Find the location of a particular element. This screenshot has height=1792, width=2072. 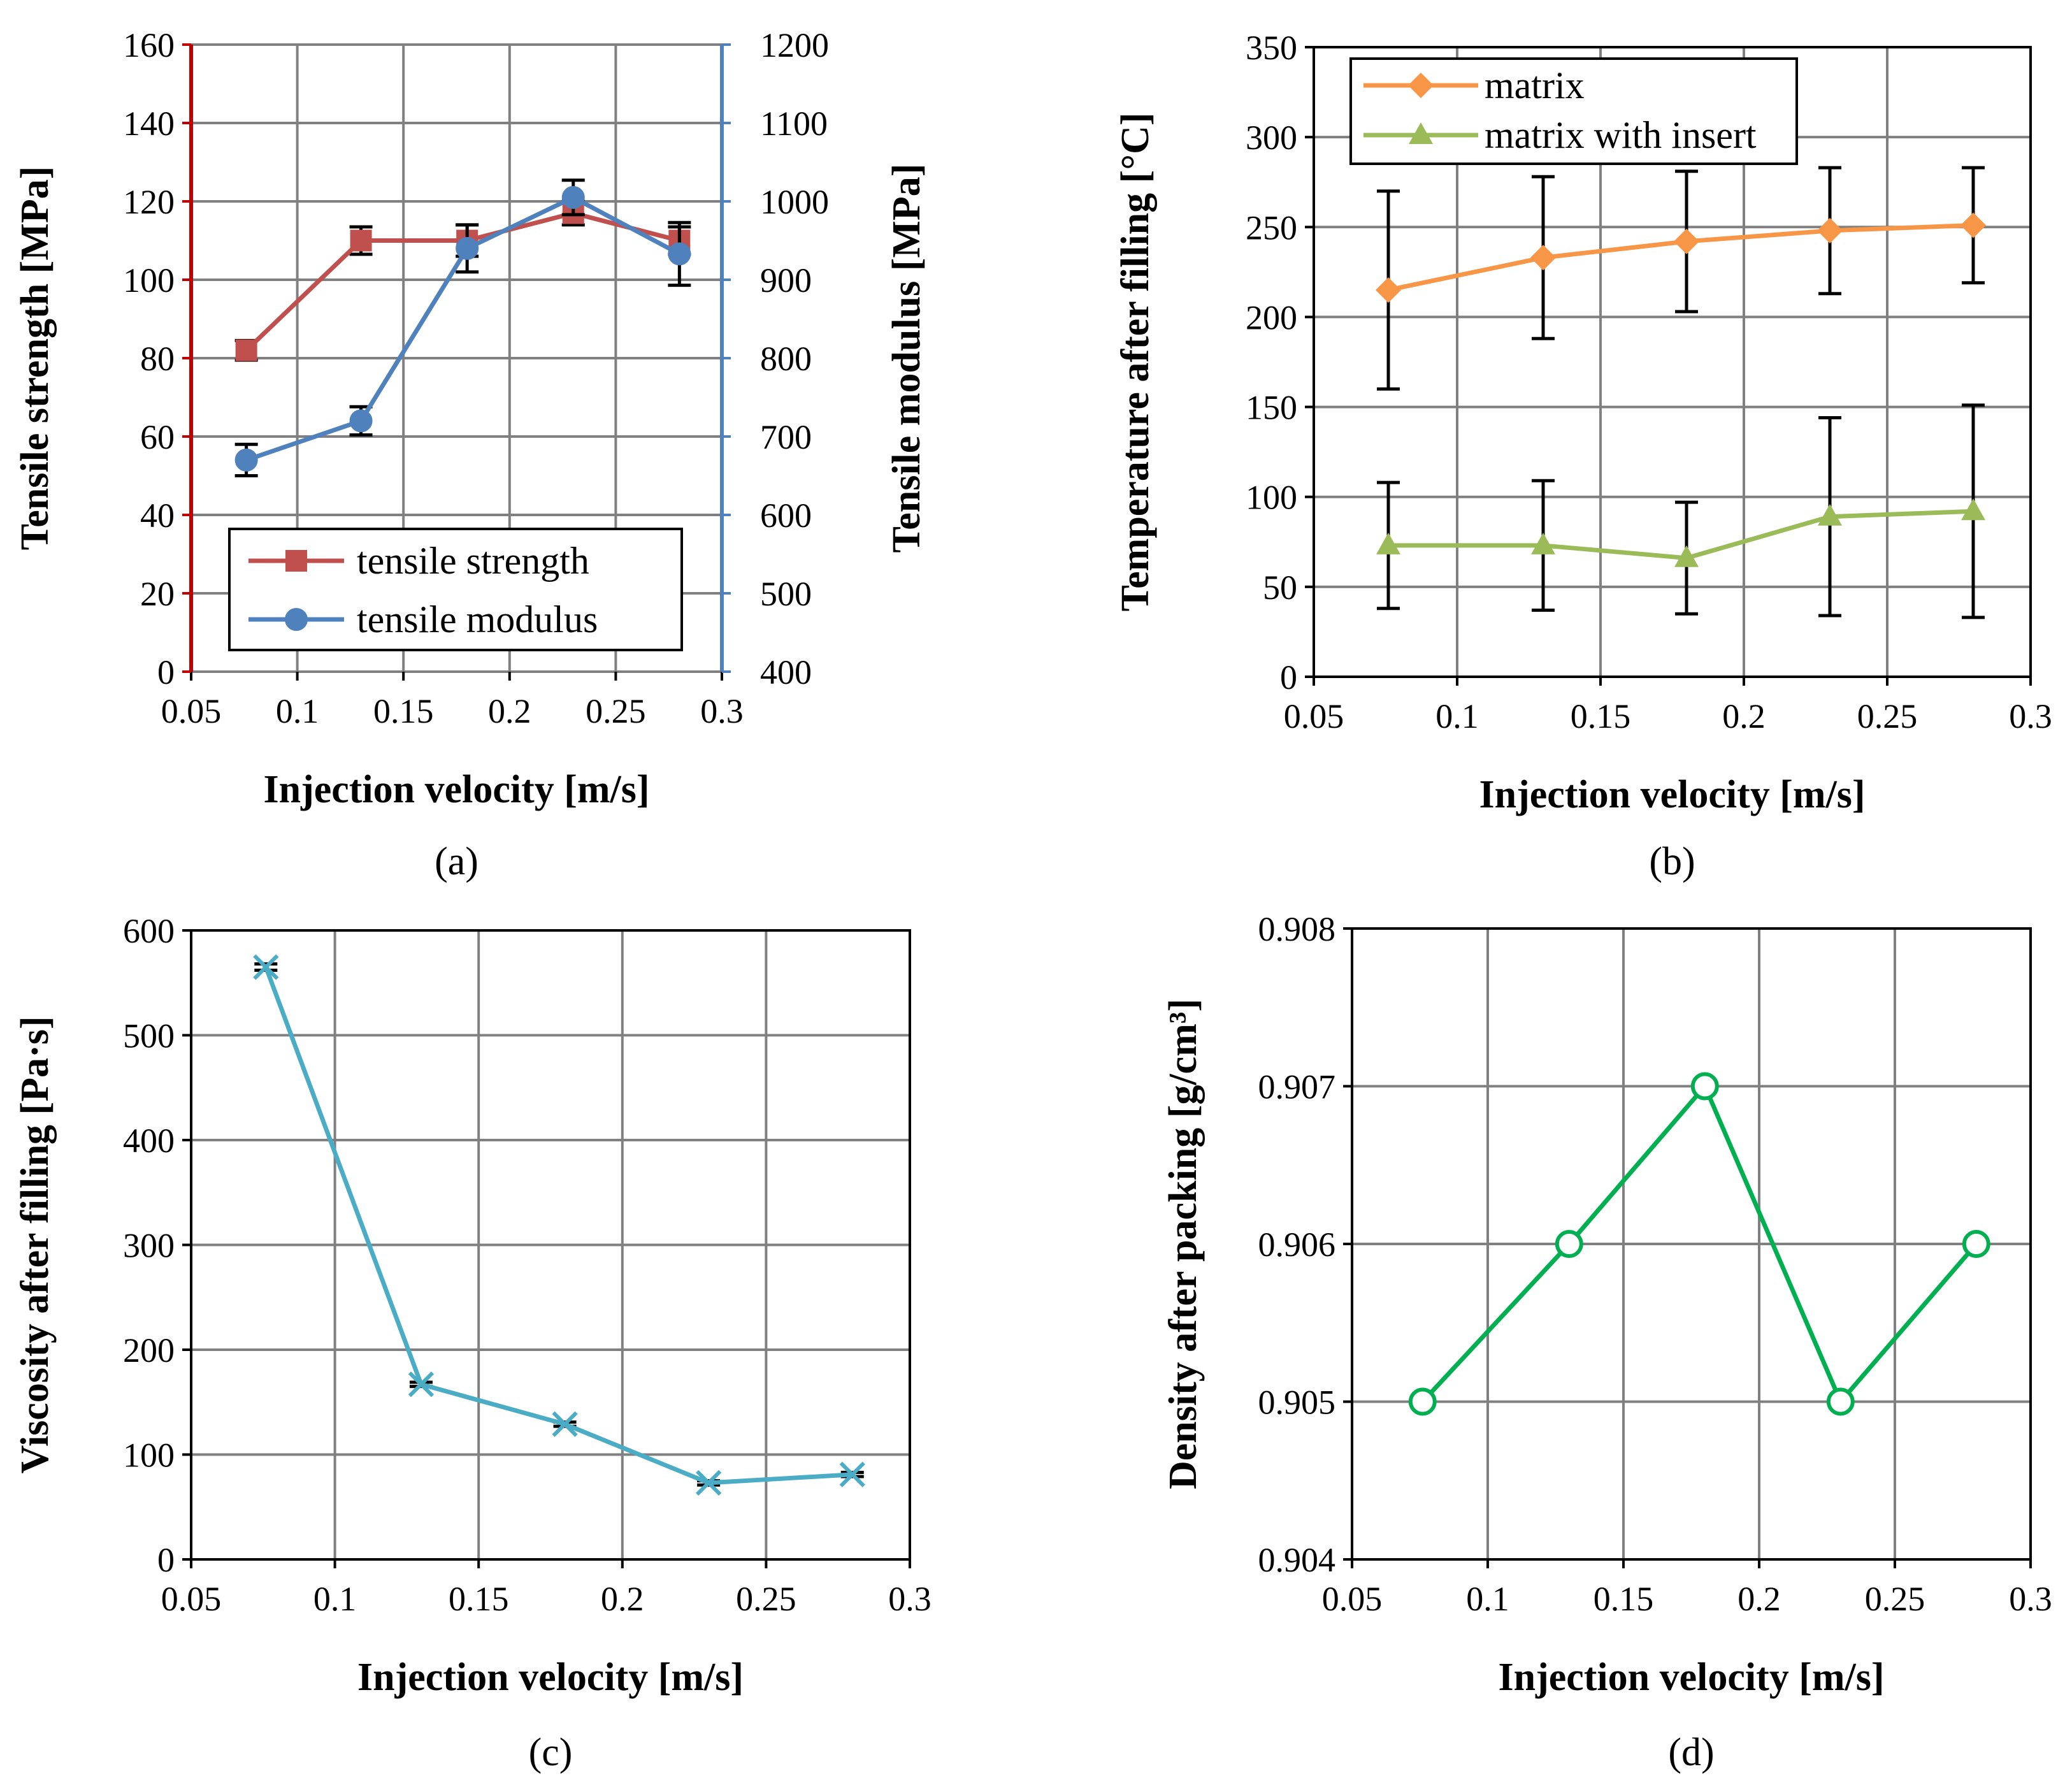

panel-d-ytick-label: 0.908 is located at coordinates (1297, 929).